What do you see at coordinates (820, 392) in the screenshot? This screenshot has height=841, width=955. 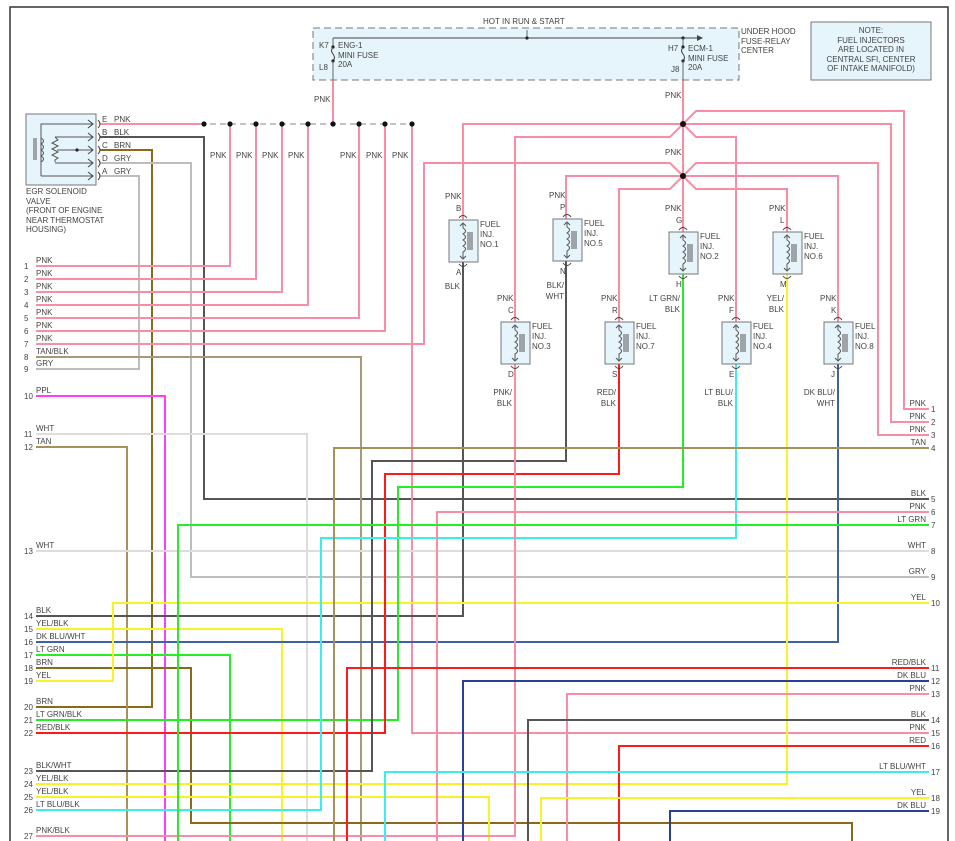 I see `wire-label: DK BLU/` at bounding box center [820, 392].